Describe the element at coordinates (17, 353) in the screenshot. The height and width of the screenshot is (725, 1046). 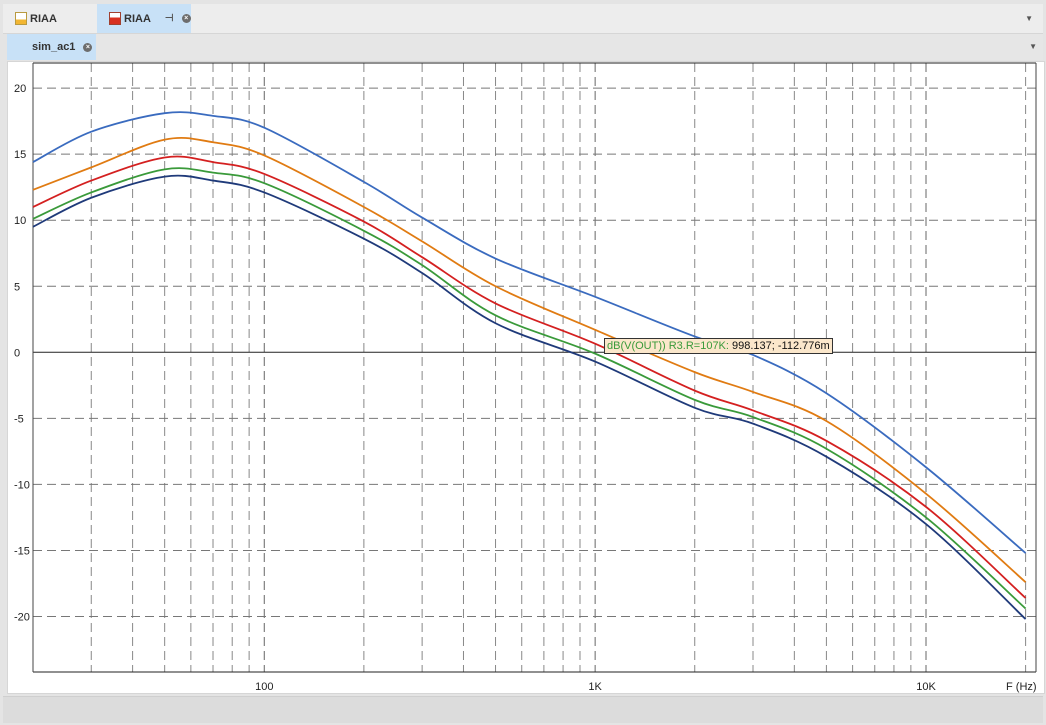
I see `y-tick-label: 0` at that location.